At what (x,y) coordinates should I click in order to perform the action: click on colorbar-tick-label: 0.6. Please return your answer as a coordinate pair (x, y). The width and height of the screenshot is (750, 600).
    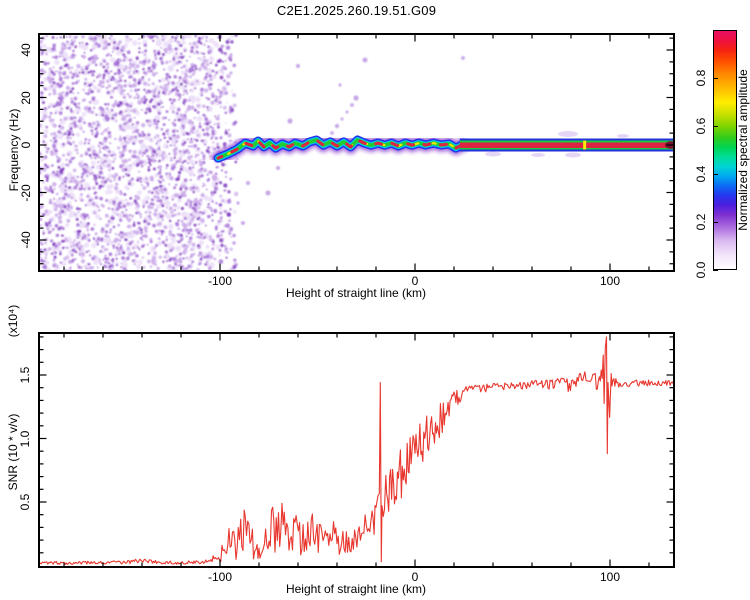
    Looking at the image, I should click on (701, 126).